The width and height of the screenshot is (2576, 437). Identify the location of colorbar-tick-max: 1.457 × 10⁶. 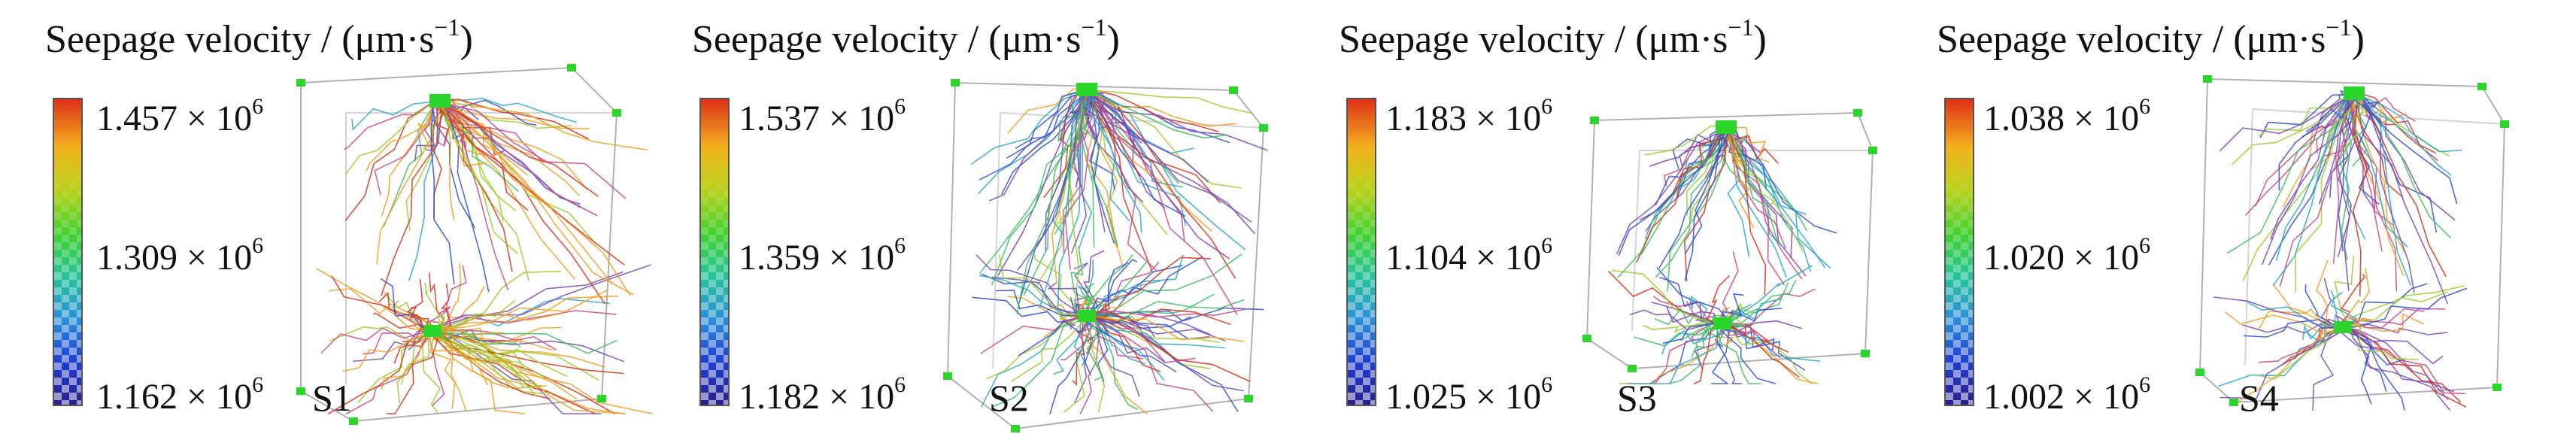
(180, 116).